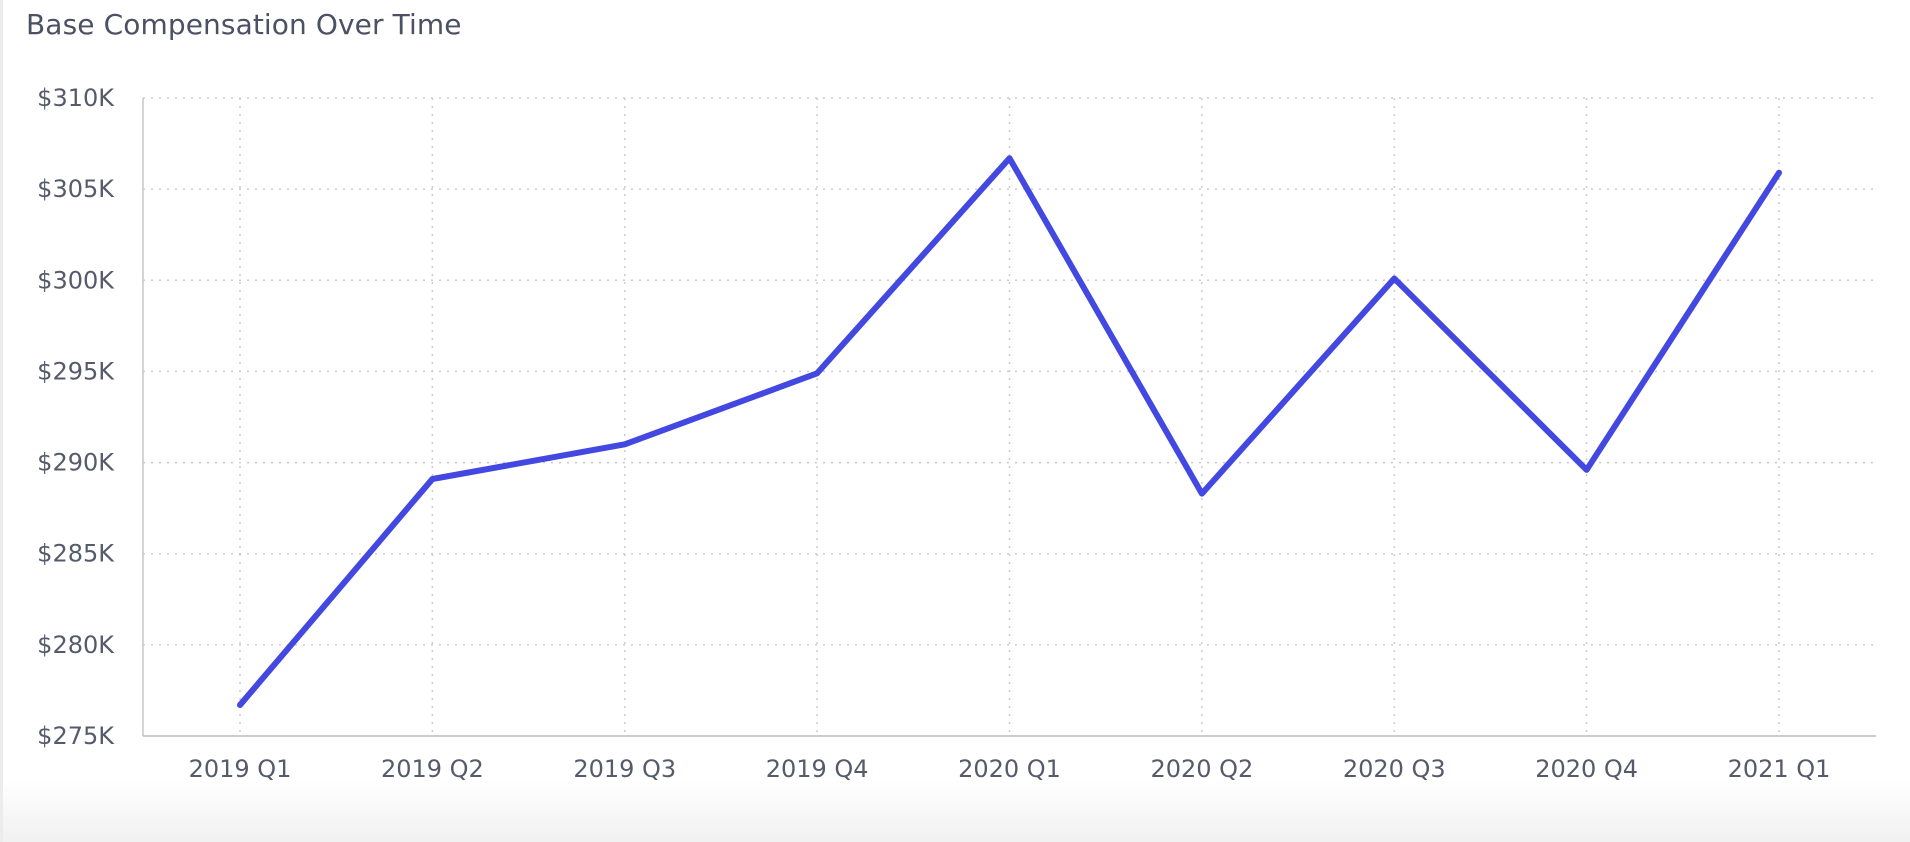 The width and height of the screenshot is (1910, 842). Describe the element at coordinates (76, 736) in the screenshot. I see `y-tick-label: $275K` at that location.